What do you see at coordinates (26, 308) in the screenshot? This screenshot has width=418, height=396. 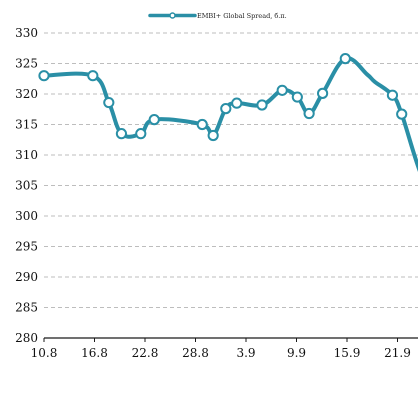 I see `y-tick-label: 285` at bounding box center [26, 308].